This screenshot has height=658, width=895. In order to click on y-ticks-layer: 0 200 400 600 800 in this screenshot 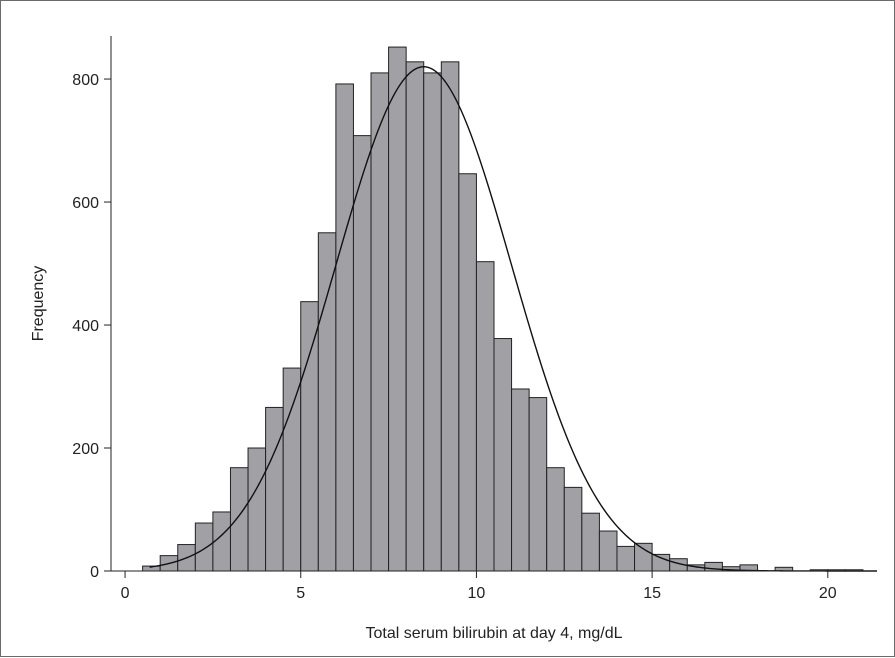, I will do `click(91, 326)`.